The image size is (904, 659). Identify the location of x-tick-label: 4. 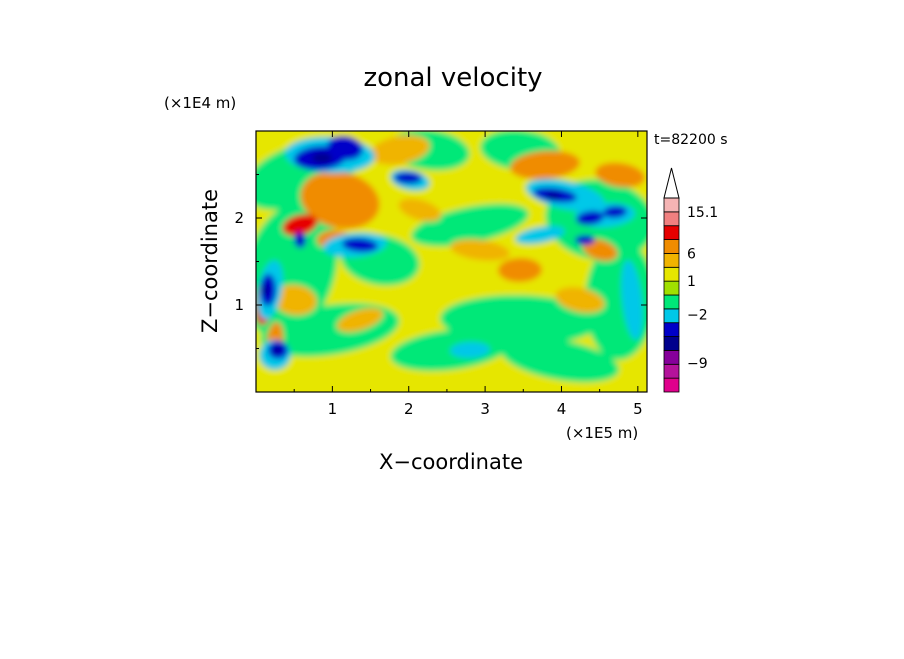
(562, 409).